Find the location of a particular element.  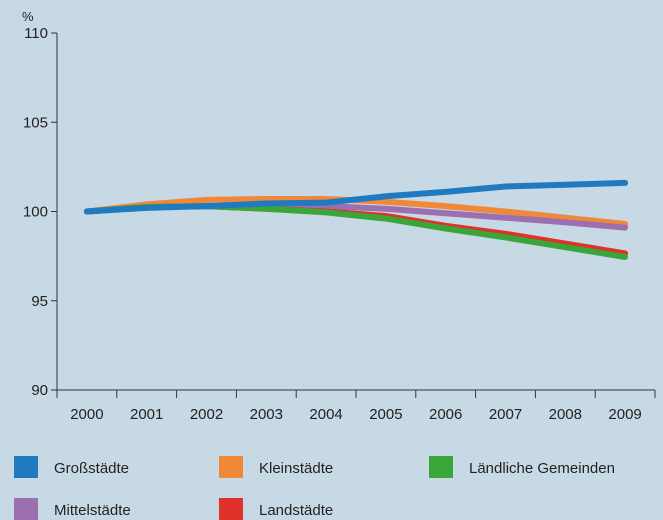

y-tick-label: 95 is located at coordinates (39, 301).